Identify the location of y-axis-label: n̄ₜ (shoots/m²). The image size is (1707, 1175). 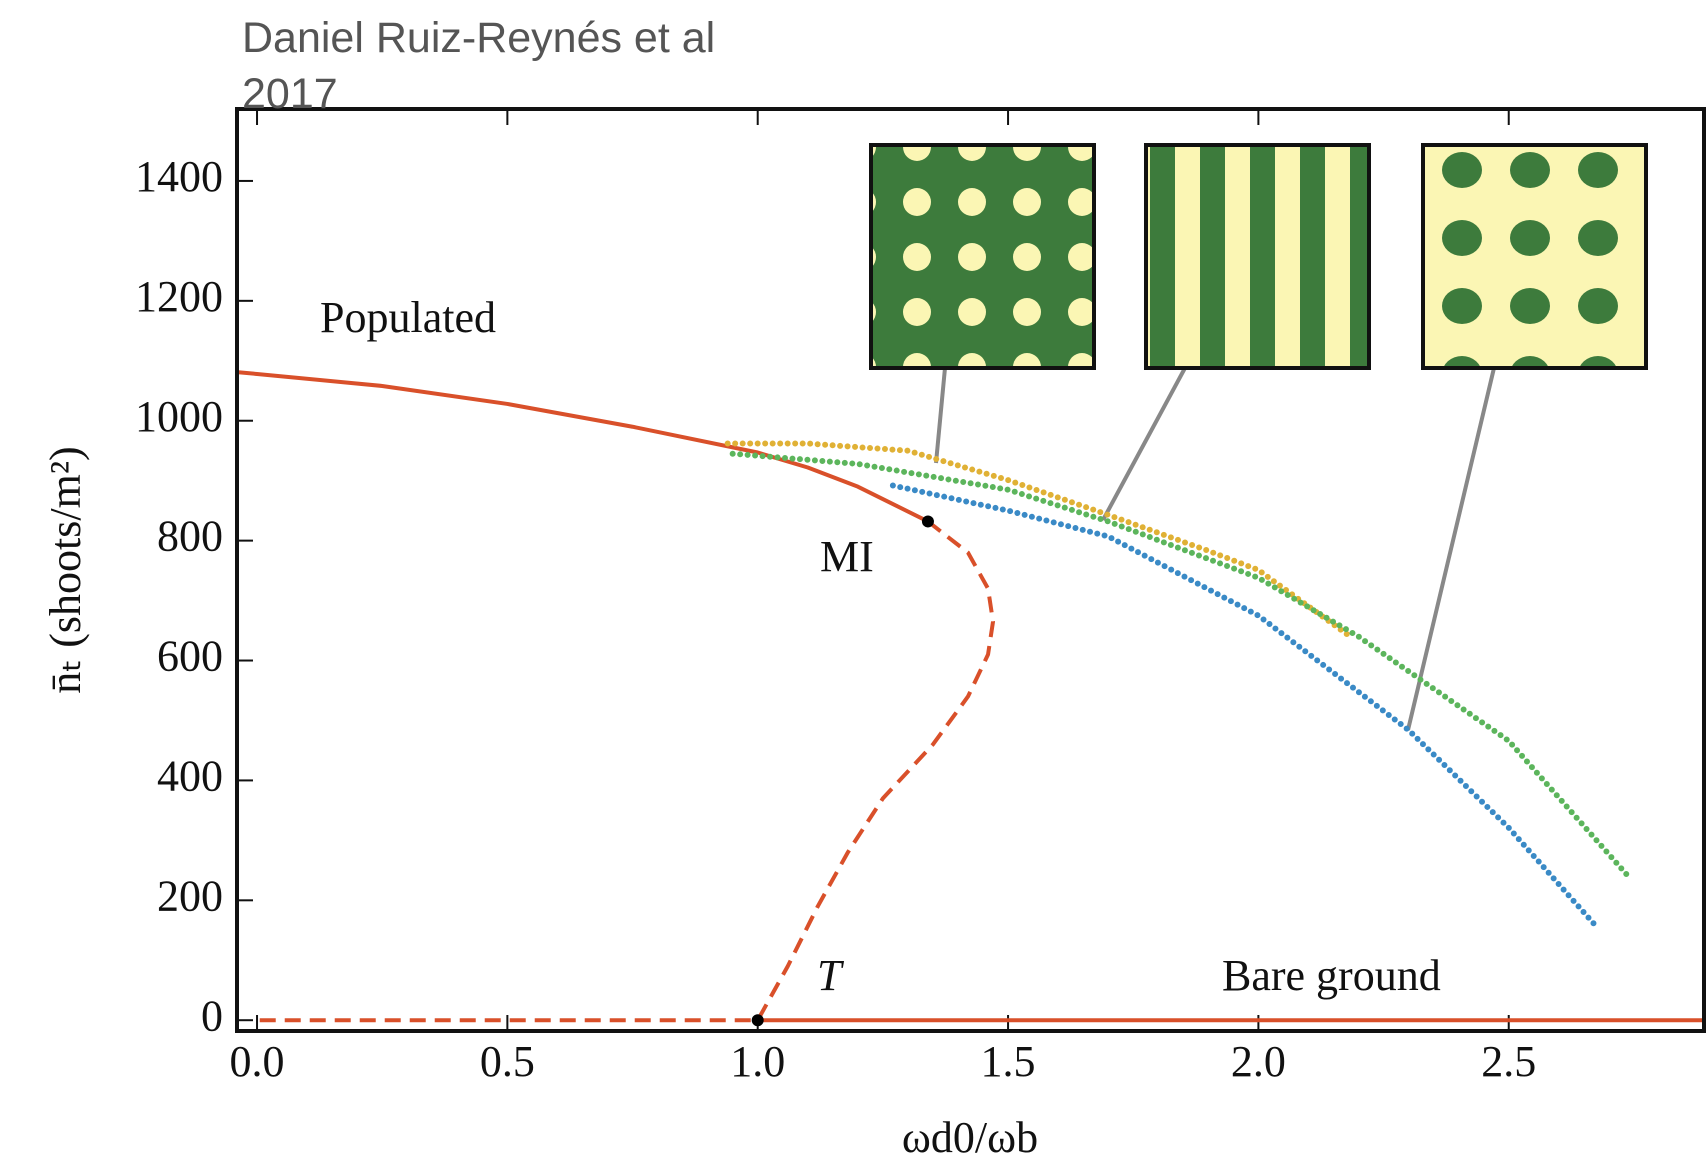
(65, 569).